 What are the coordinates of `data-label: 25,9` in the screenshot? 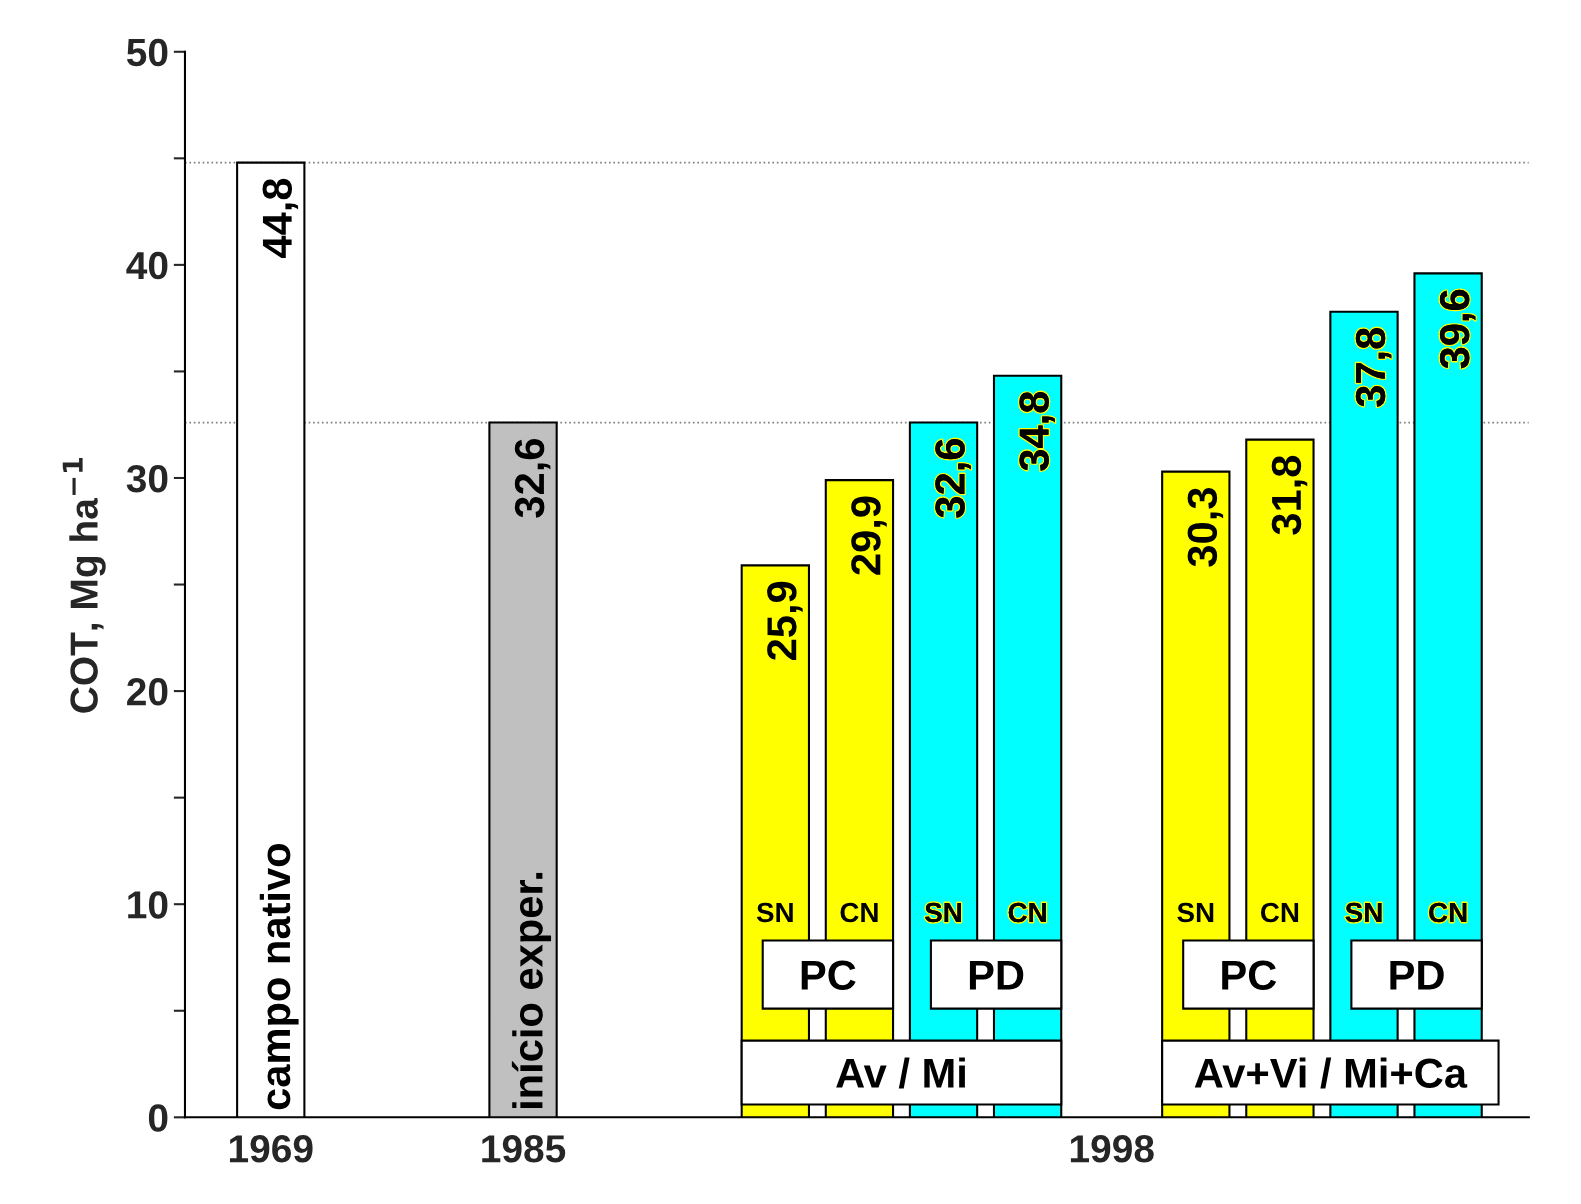 It's located at (785, 620).